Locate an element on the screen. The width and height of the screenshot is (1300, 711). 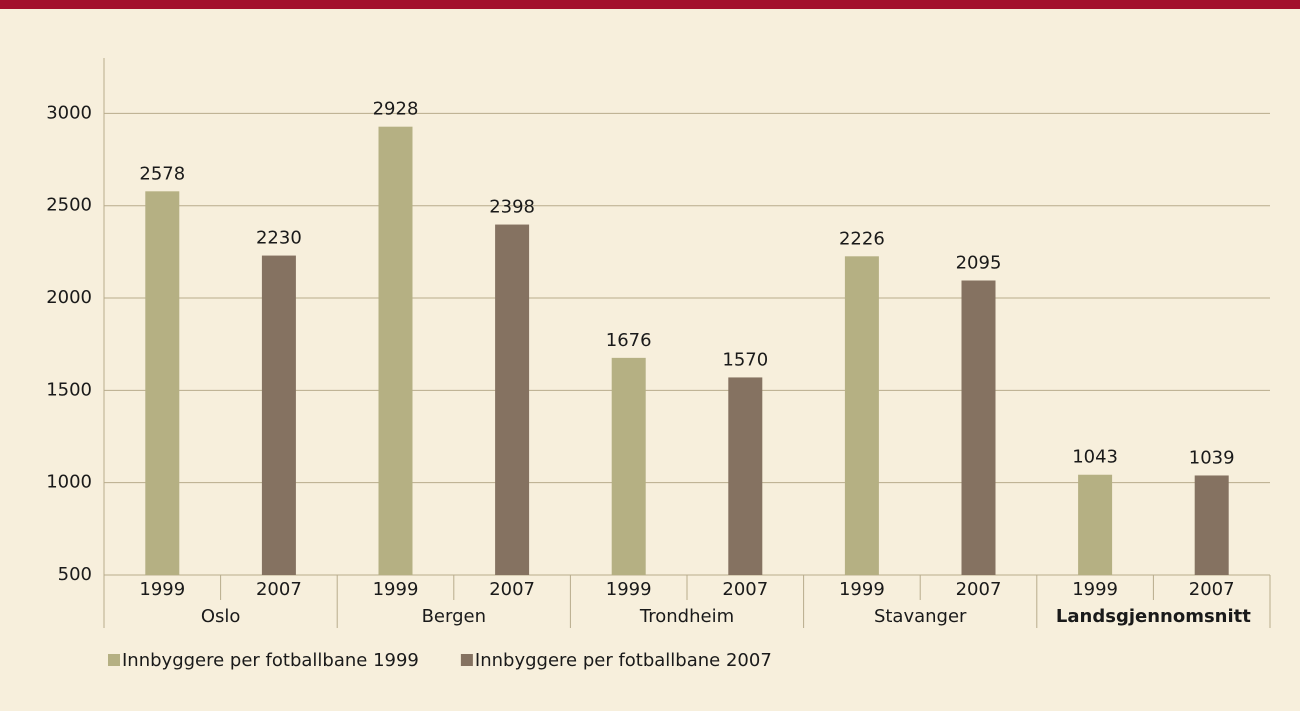
data-label: 1570 is located at coordinates (745, 359).